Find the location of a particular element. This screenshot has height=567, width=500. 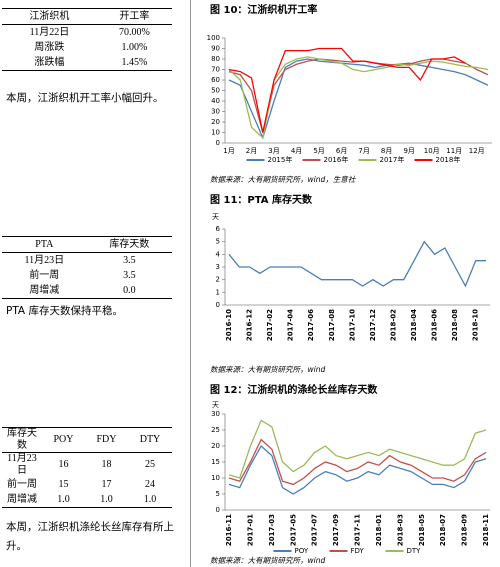

legend-label: 2018年 is located at coordinates (448, 159).